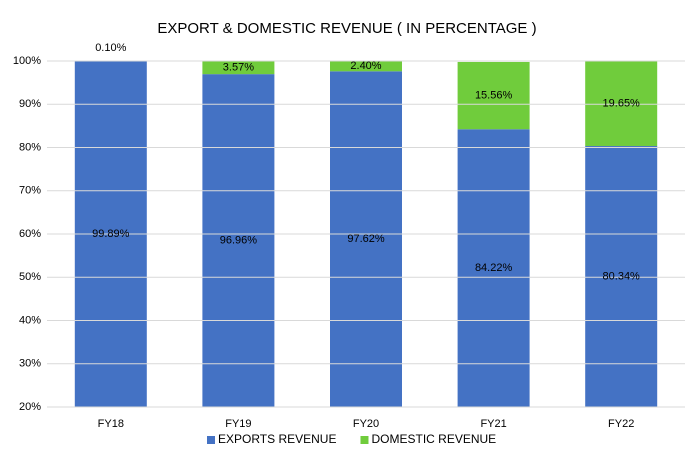 Image resolution: width=699 pixels, height=467 pixels. What do you see at coordinates (27, 61) in the screenshot?
I see `y-tick-label: 100%` at bounding box center [27, 61].